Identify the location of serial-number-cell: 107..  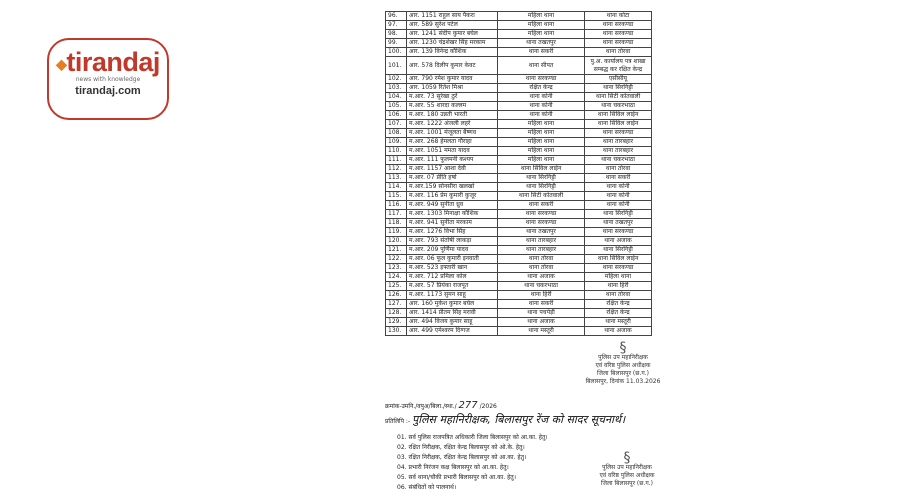
(396, 124).